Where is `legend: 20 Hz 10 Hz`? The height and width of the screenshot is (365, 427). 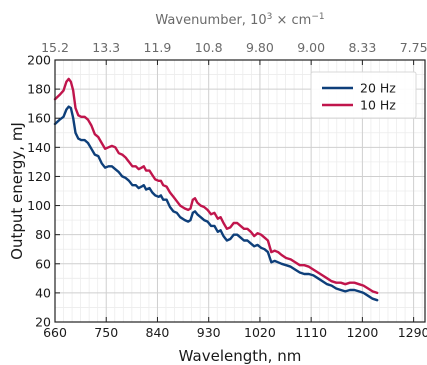
legend: 20 Hz 10 Hz is located at coordinates (363, 95).